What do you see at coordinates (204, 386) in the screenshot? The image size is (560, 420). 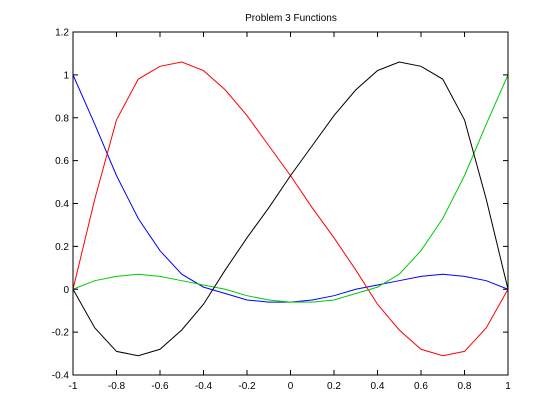 I see `x-tick-label: -0.4` at bounding box center [204, 386].